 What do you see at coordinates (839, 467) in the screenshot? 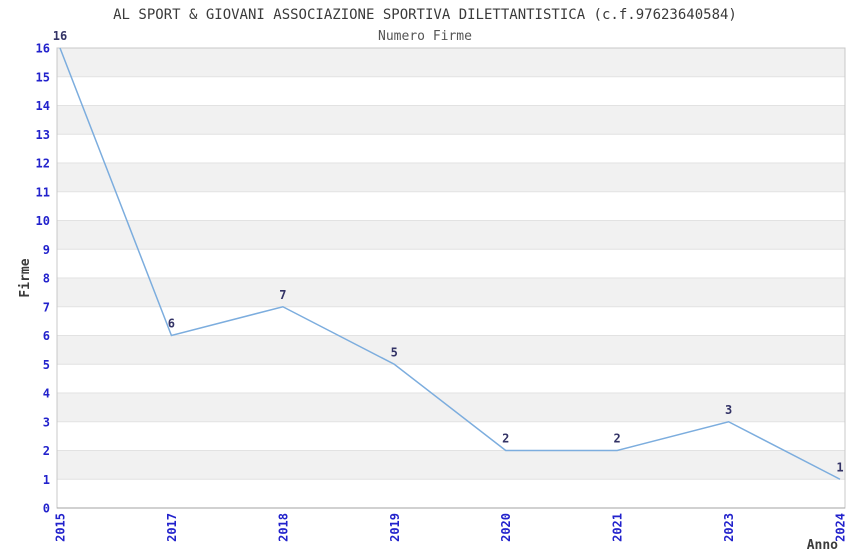
I see `point-value-label: 1` at bounding box center [839, 467].